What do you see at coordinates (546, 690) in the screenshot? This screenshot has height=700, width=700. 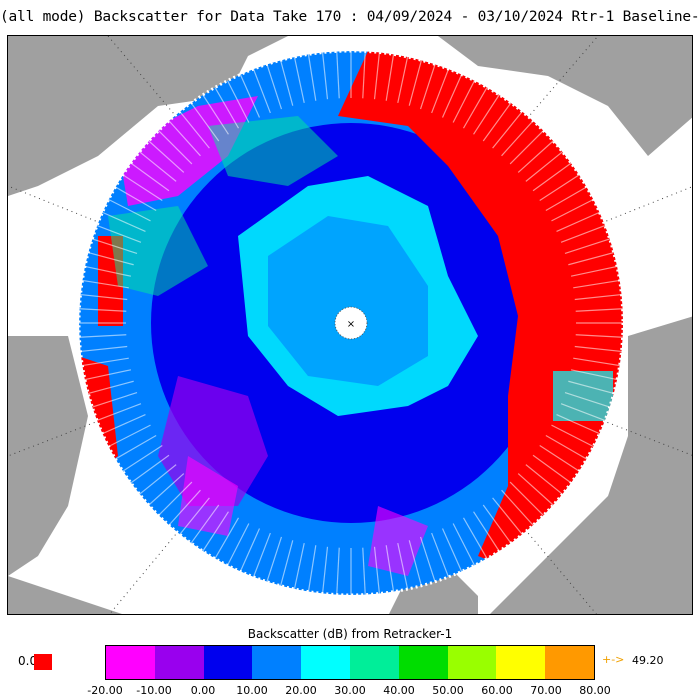 I see `colorbar-tick-label: 70.00` at bounding box center [546, 690].